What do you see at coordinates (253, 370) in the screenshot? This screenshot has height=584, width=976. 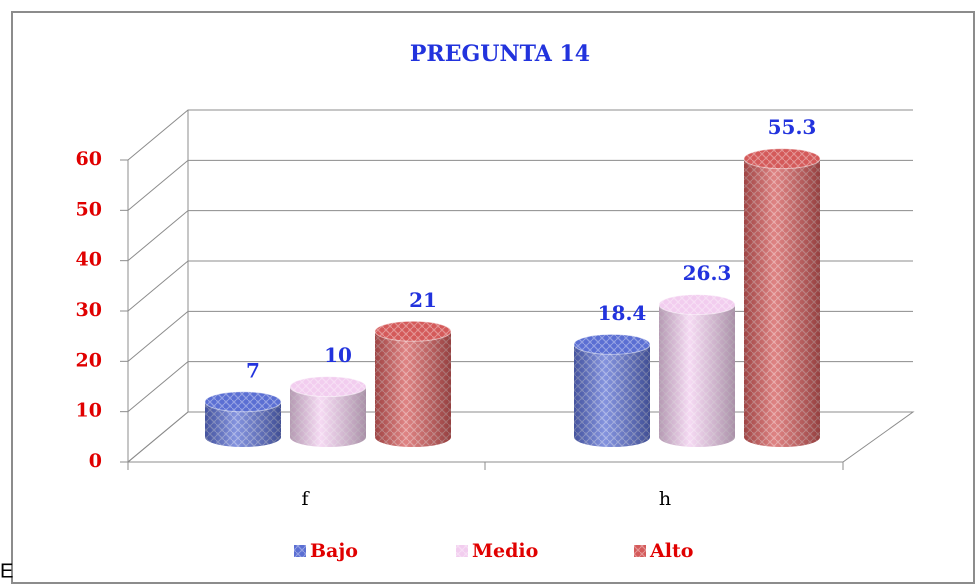 I see `value-label: 7` at bounding box center [253, 370].